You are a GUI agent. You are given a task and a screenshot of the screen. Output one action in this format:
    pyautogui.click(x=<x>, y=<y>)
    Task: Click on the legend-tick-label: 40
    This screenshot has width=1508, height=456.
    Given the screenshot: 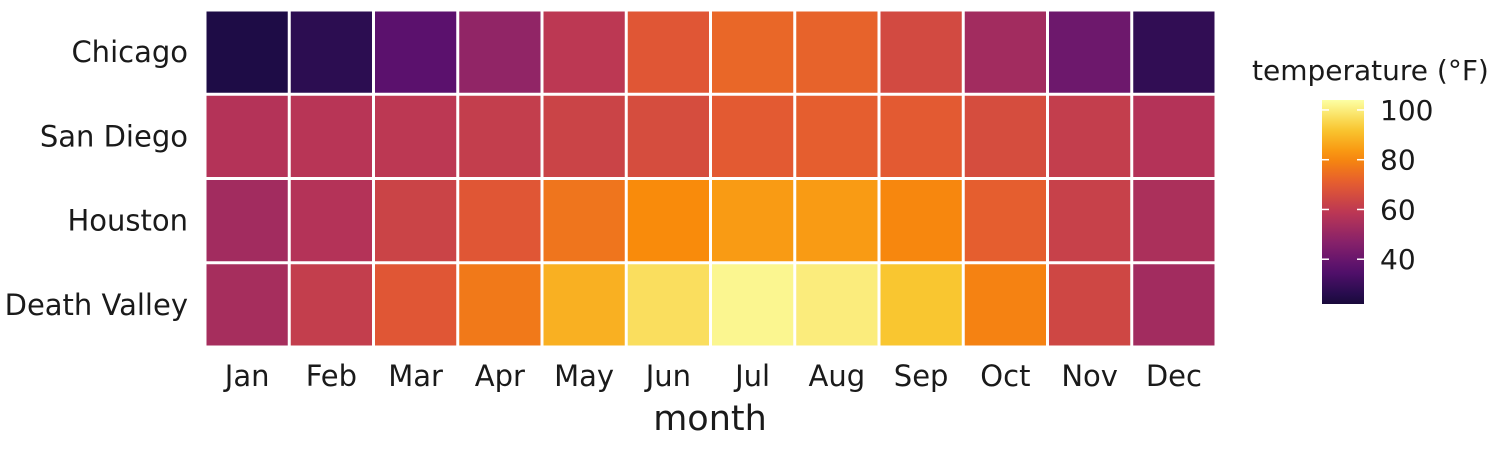 What is the action you would take?
    pyautogui.click(x=1398, y=259)
    